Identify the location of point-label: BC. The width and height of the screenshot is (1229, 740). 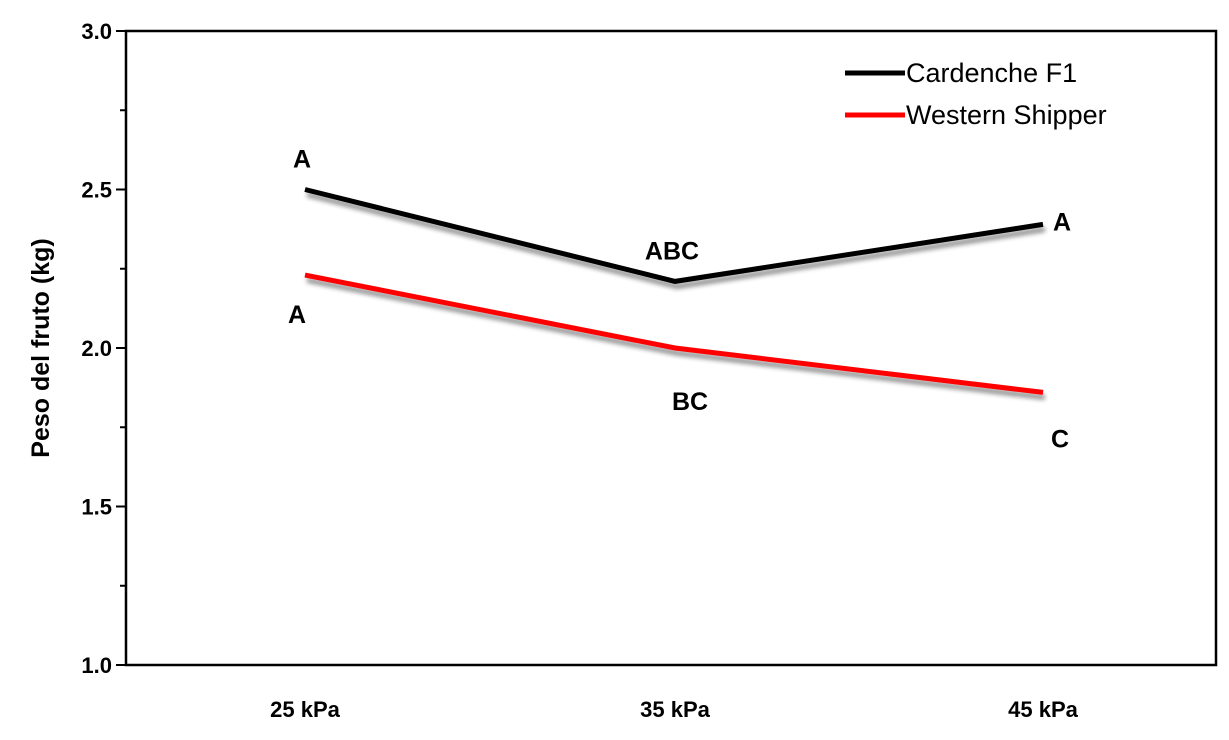
(690, 402).